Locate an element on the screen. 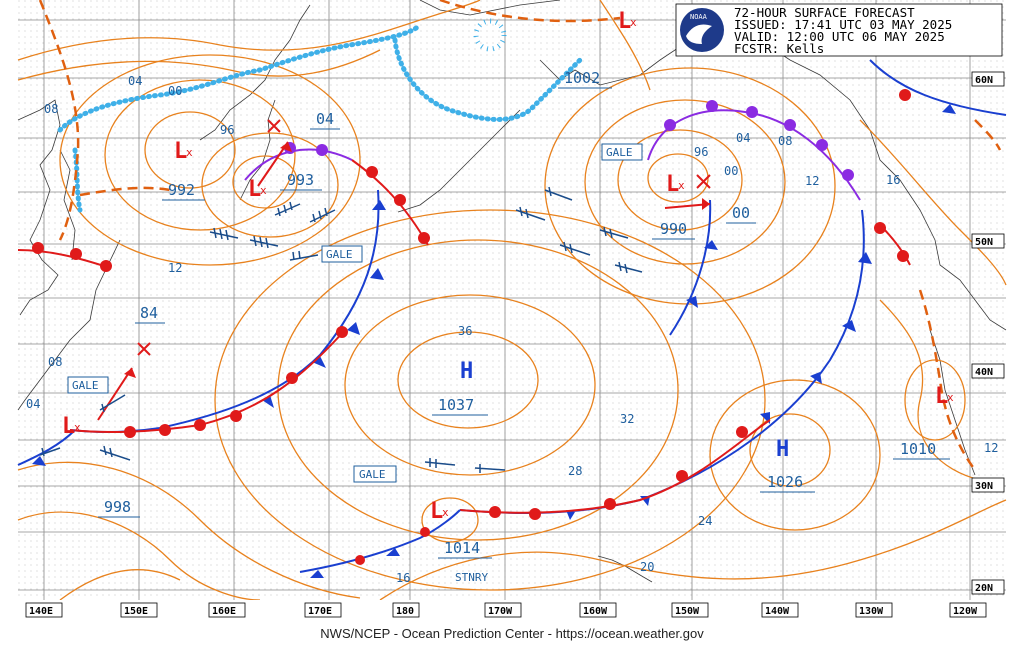  pressure-label-84: 84 is located at coordinates (149, 313).